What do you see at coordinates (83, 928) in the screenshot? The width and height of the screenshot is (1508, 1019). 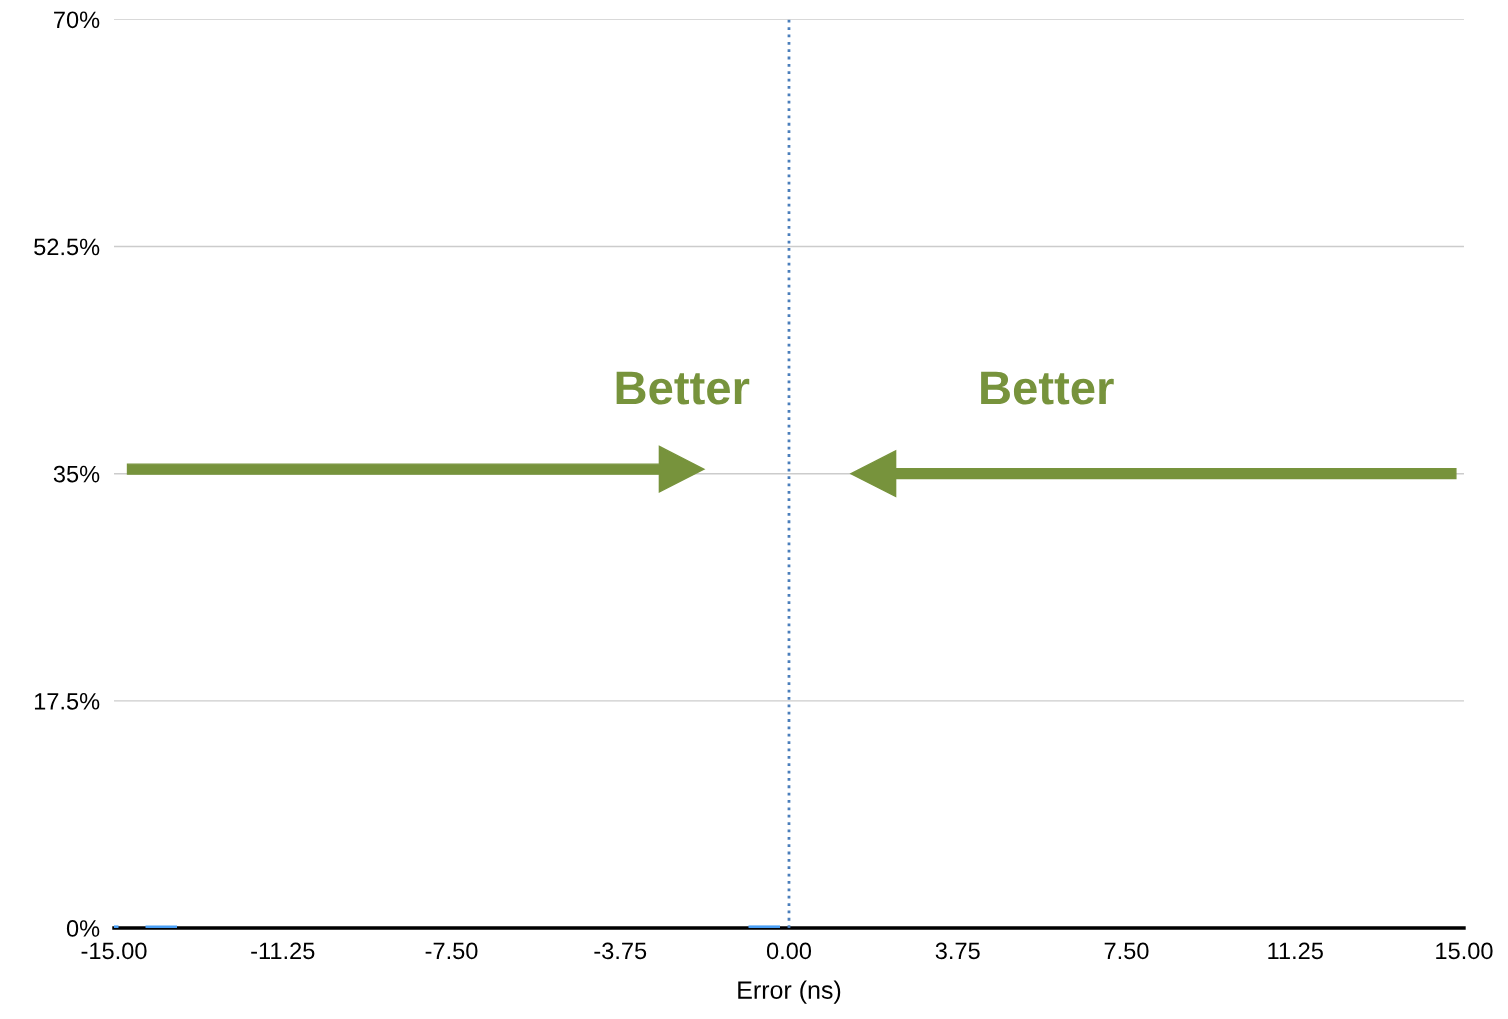 I see `y-tick-label: 0%` at bounding box center [83, 928].